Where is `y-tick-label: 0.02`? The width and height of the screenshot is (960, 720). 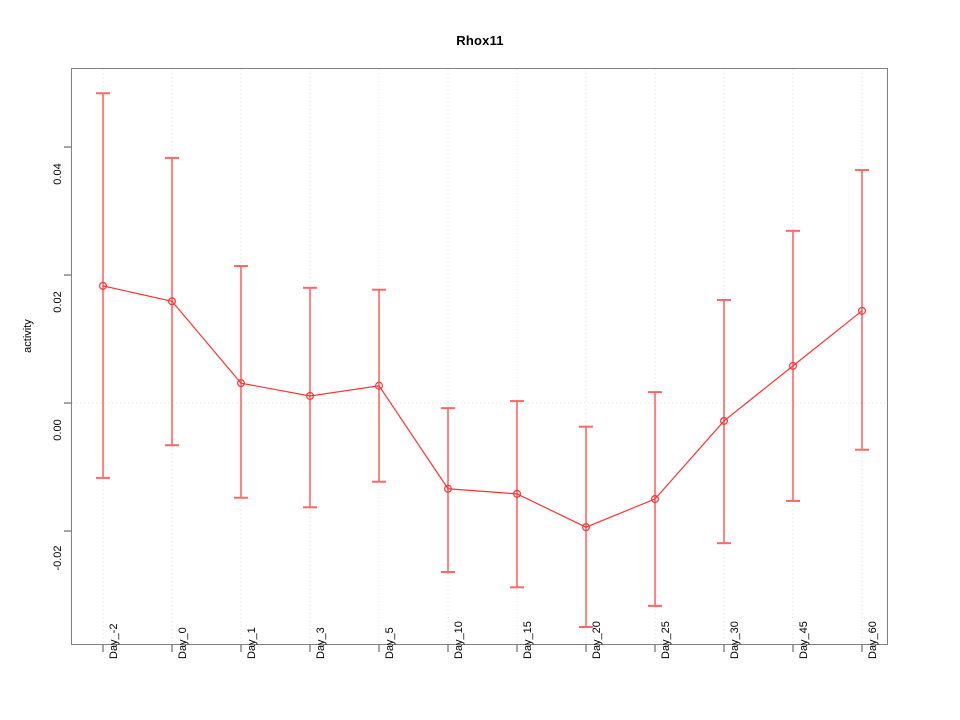 y-tick-label: 0.02 is located at coordinates (58, 302).